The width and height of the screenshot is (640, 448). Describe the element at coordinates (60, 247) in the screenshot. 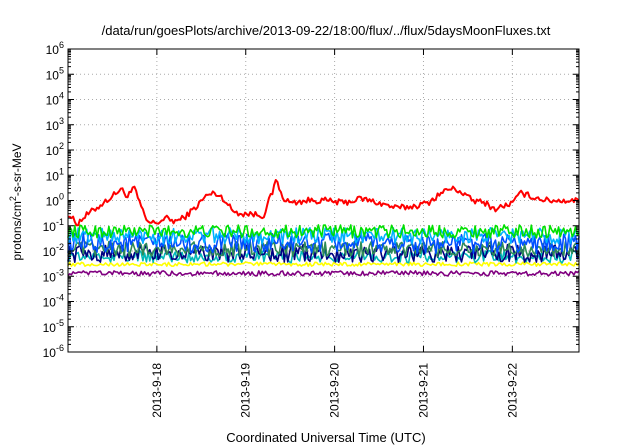

I see `y-tick-exponent: -2` at that location.